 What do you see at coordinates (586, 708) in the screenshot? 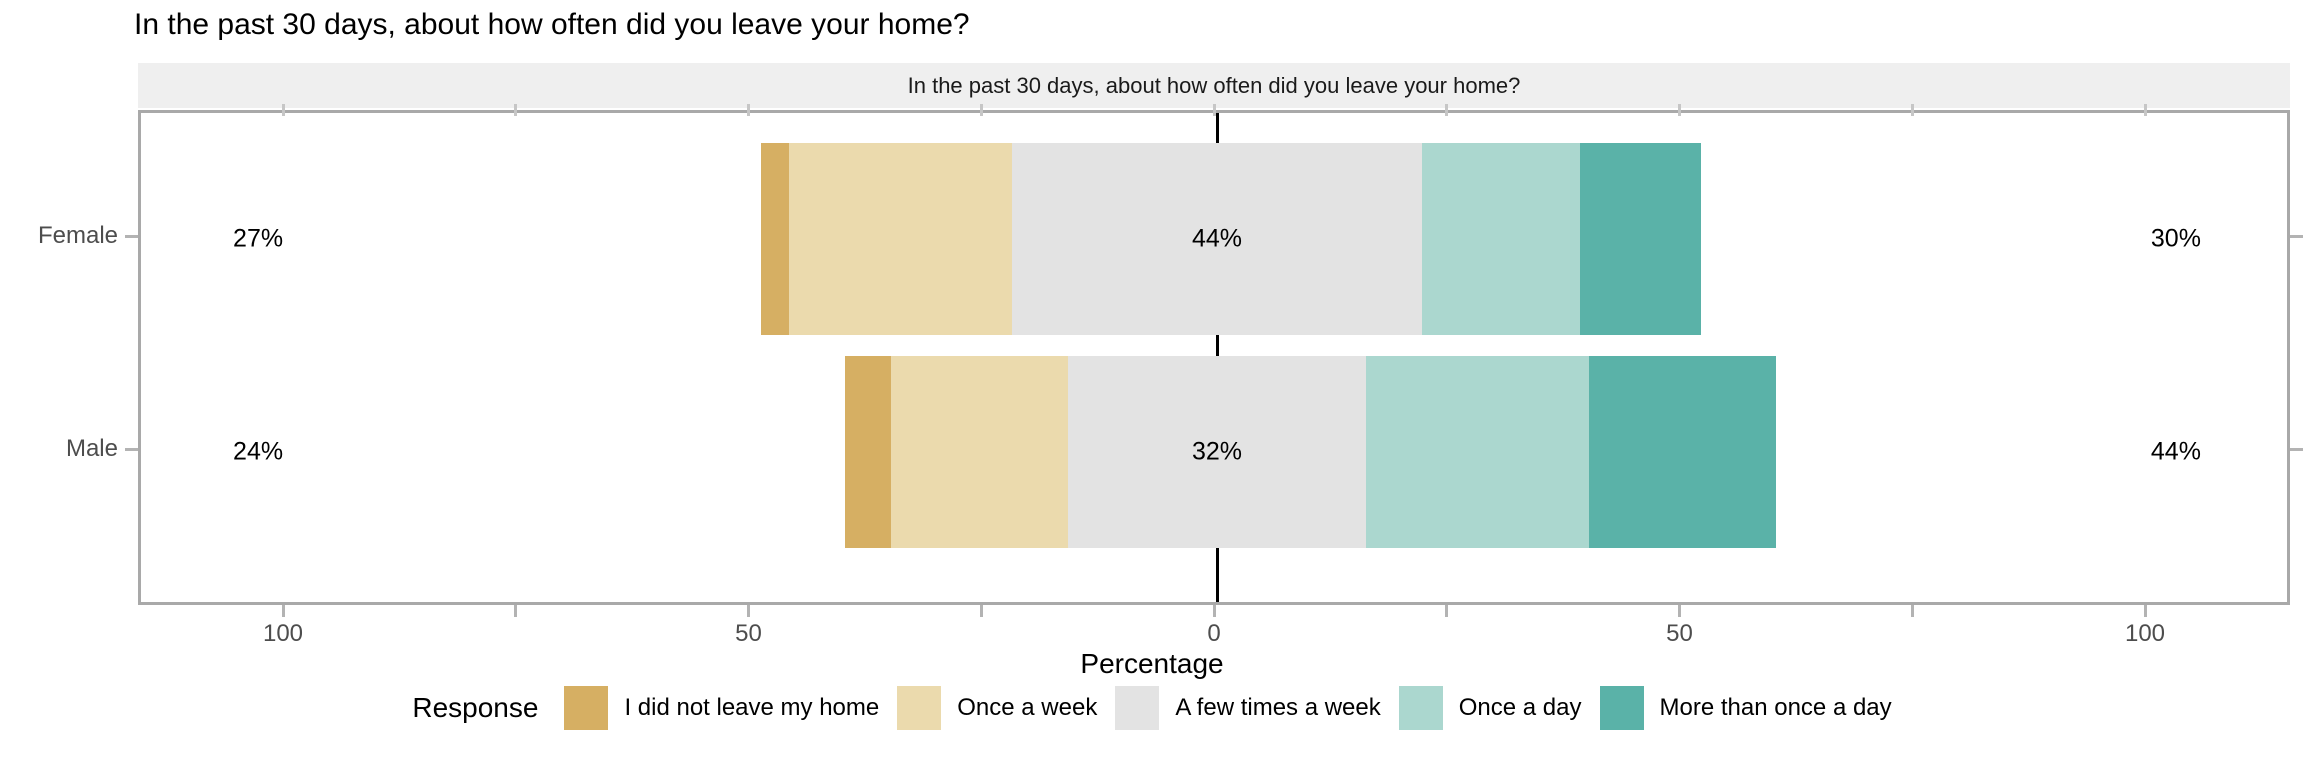
I see `legend-swatch-i-did-not-leave-my-home` at bounding box center [586, 708].